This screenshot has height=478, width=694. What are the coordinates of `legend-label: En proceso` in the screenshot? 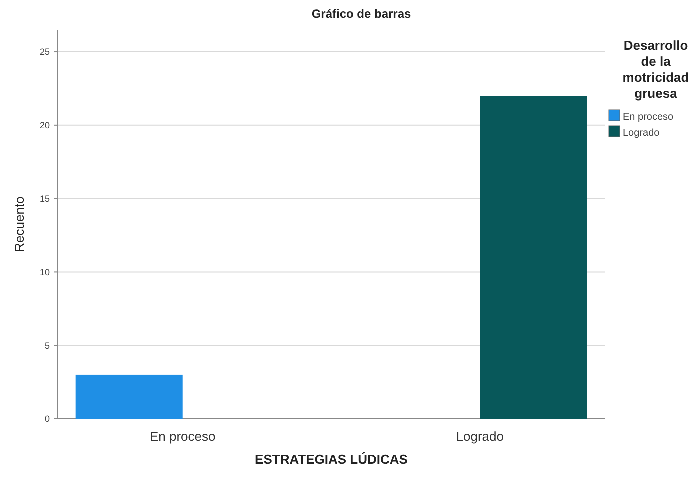 It's located at (648, 117).